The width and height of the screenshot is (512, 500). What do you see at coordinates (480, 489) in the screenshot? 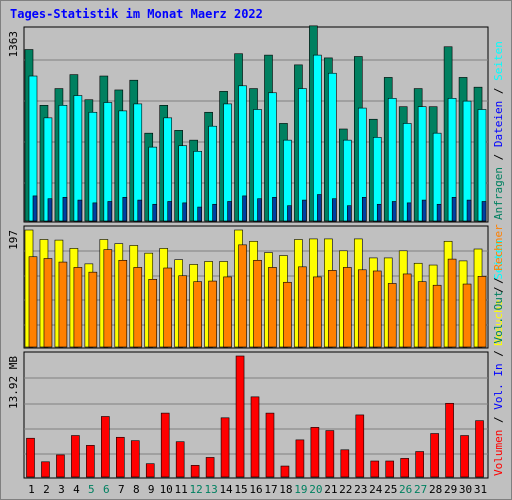
I see `day-label-31: 31` at bounding box center [480, 489].